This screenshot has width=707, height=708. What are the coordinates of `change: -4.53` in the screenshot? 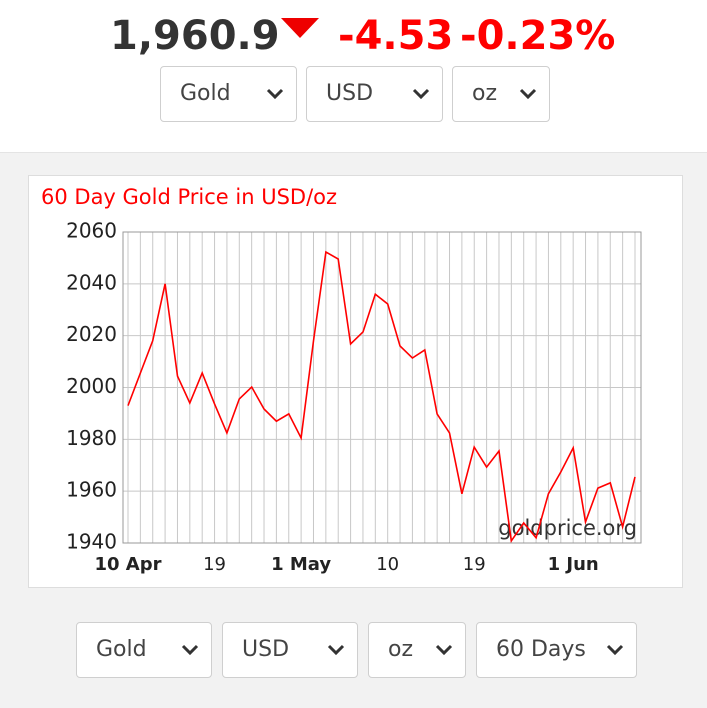 It's located at (396, 36).